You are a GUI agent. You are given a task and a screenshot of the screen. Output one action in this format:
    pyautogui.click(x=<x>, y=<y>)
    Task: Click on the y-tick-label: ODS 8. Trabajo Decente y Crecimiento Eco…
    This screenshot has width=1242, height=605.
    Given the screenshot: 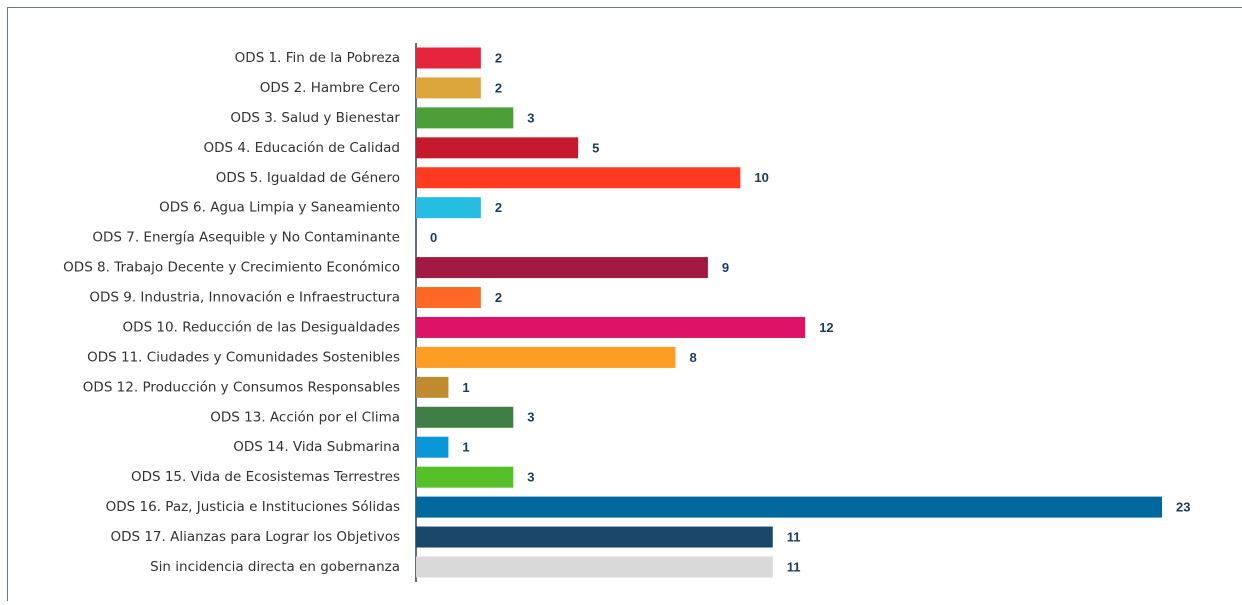 What is the action you would take?
    pyautogui.click(x=231, y=268)
    